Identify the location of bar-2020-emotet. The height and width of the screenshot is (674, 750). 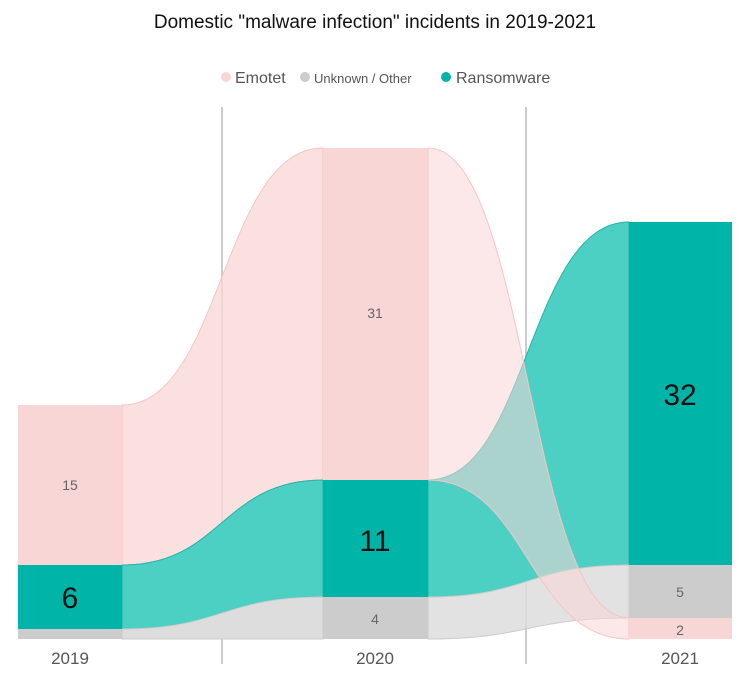
(375, 314).